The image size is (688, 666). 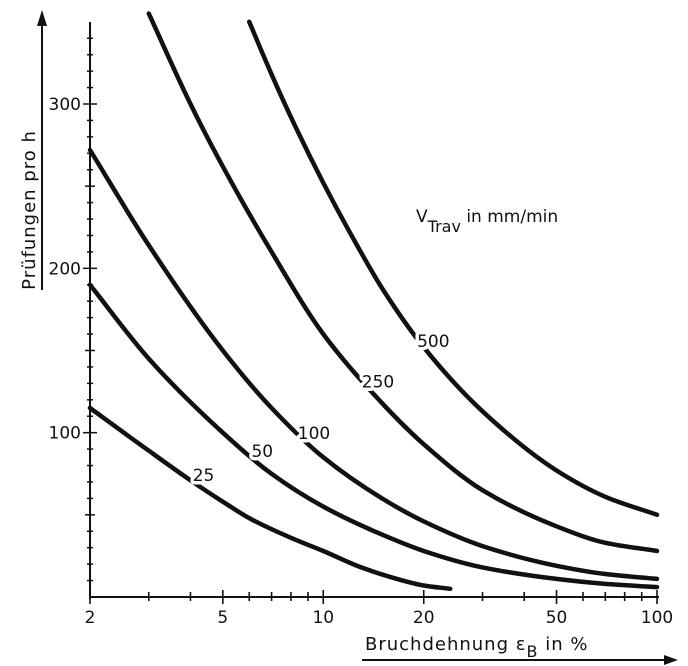 I want to click on legend-title: VTrav in mm/min, so click(x=487, y=221).